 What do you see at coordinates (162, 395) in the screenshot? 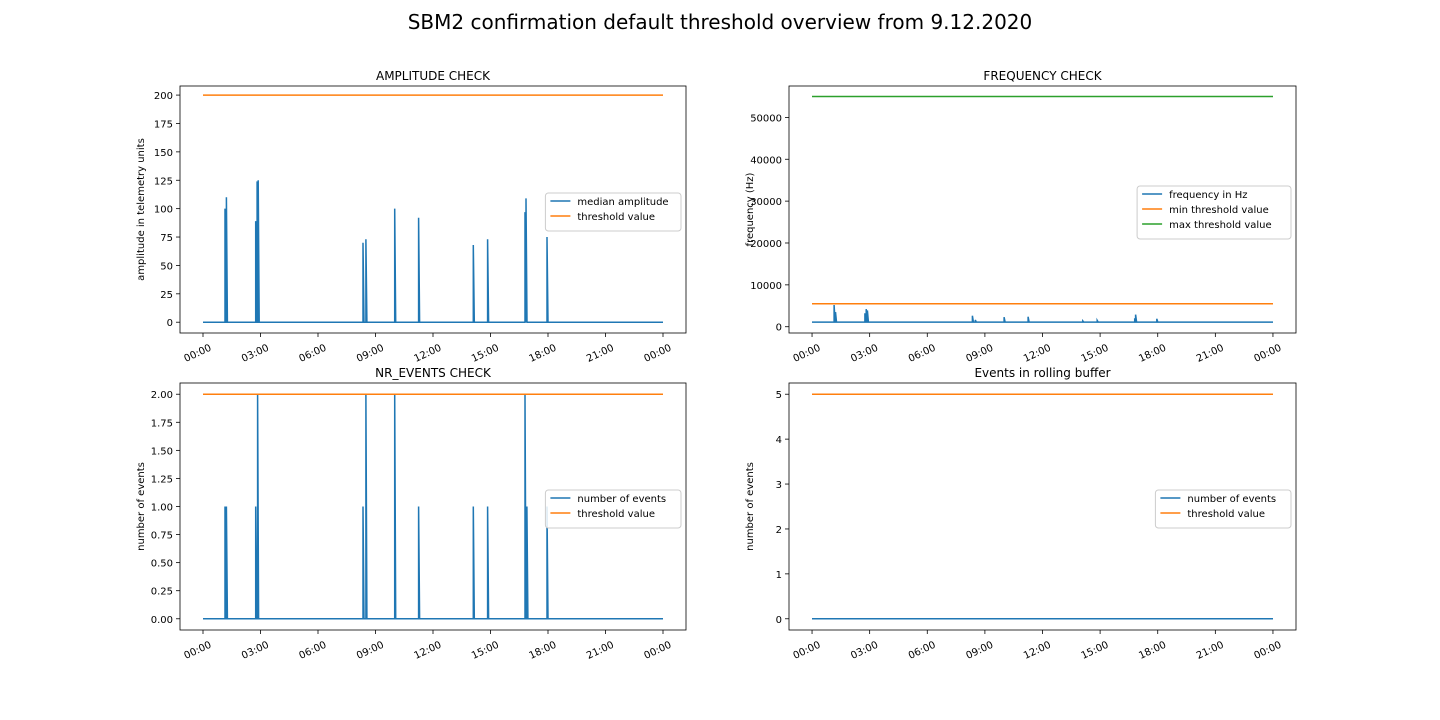
I see `y-tick-label: 2.00` at bounding box center [162, 395].